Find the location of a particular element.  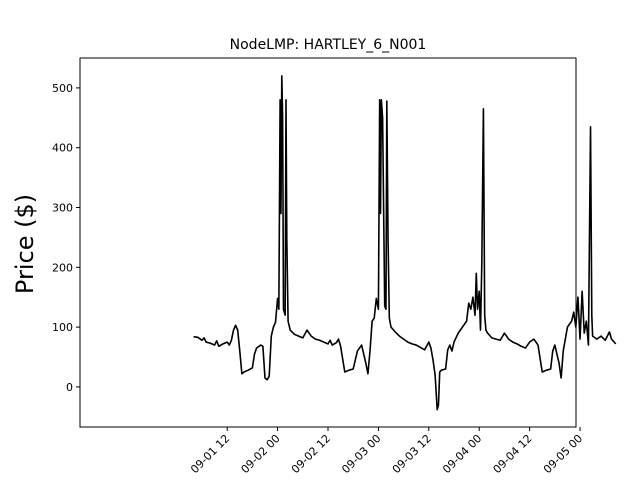

y-tick-label: 100 is located at coordinates (62, 327).